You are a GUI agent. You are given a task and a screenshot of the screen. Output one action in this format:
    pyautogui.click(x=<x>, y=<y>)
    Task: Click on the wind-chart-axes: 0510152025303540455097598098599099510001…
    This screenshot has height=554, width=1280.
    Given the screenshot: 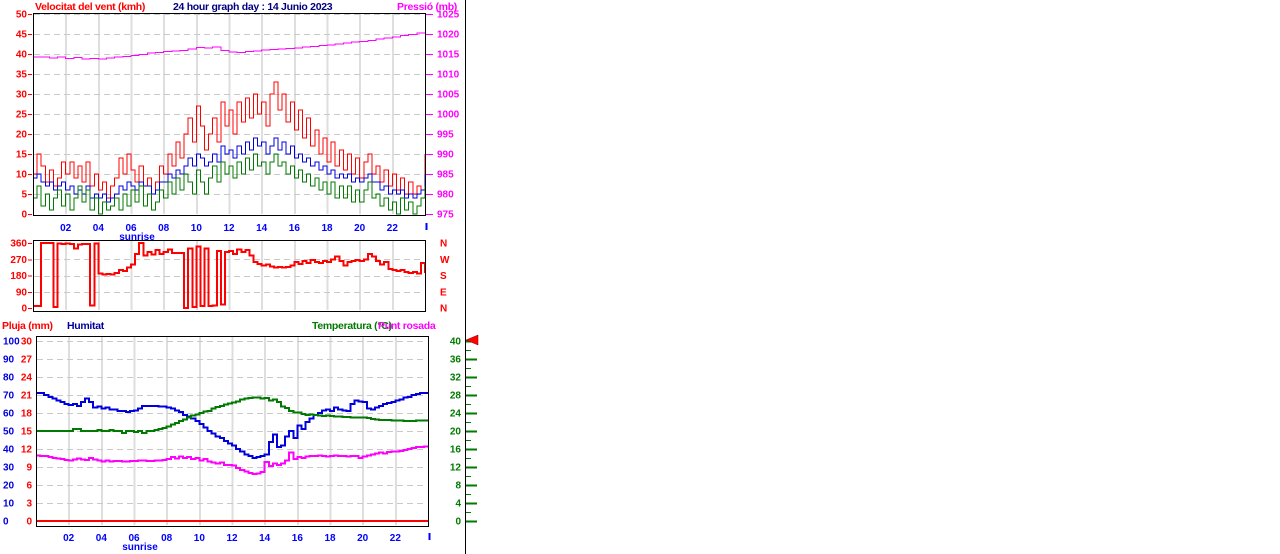 What is the action you would take?
    pyautogui.click(x=238, y=115)
    